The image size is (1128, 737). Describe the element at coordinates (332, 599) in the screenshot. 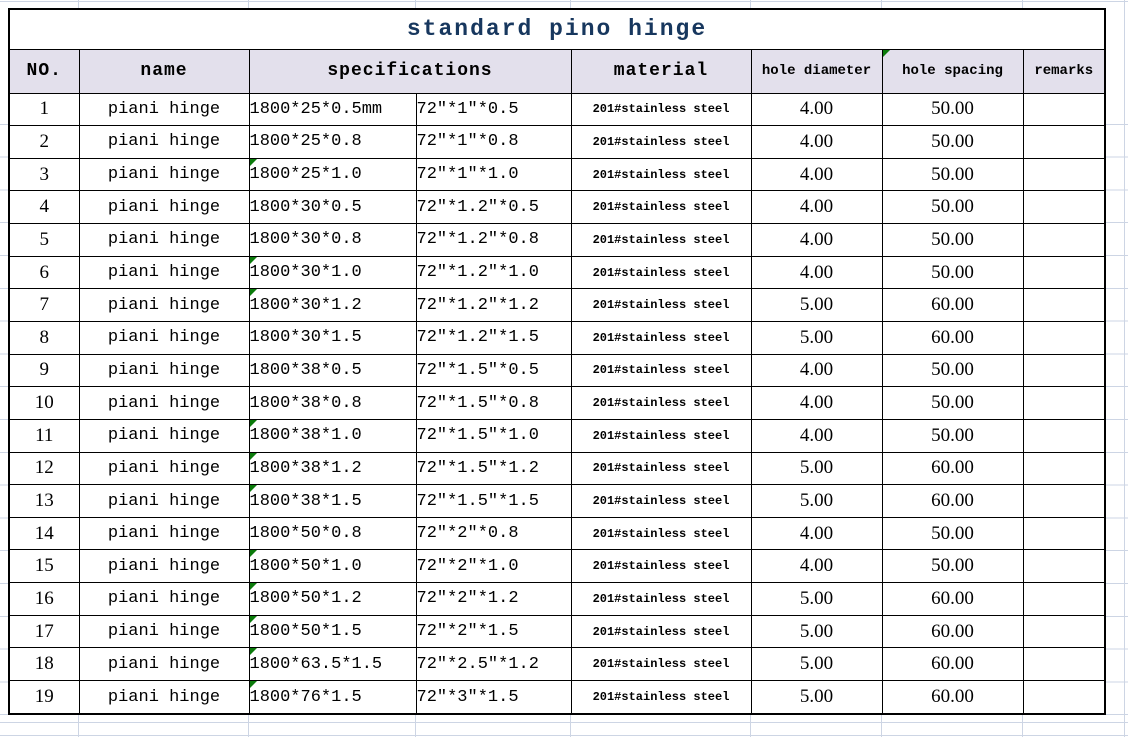

I see `cell-spec-metric: 1800*50*1.2` at that location.